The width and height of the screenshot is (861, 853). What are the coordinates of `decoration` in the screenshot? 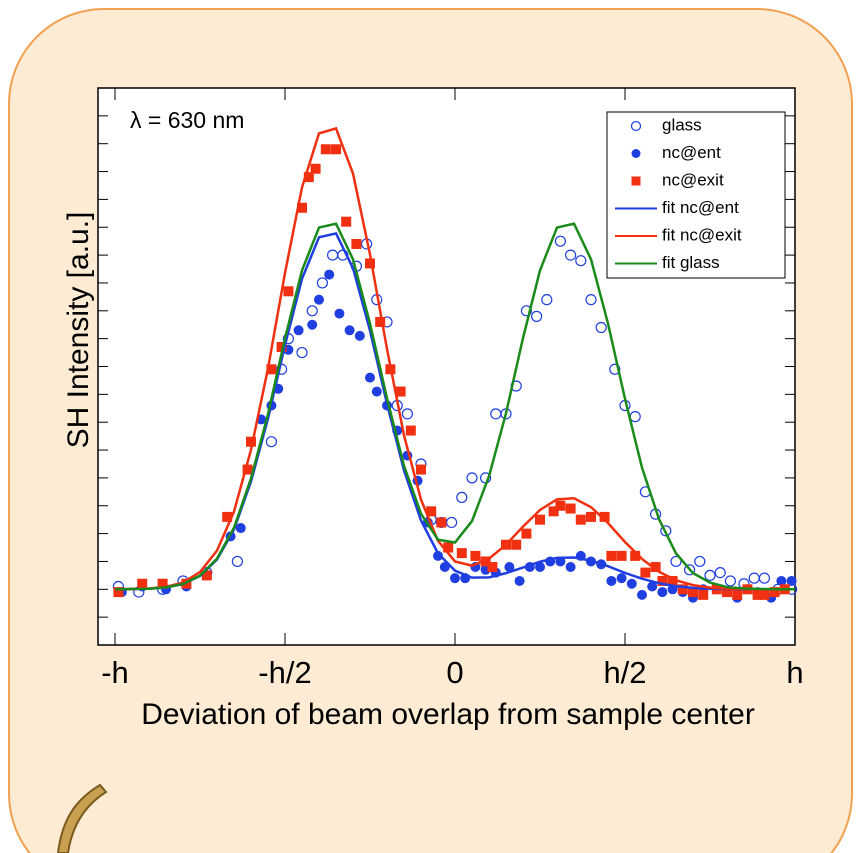 It's located at (82, 818).